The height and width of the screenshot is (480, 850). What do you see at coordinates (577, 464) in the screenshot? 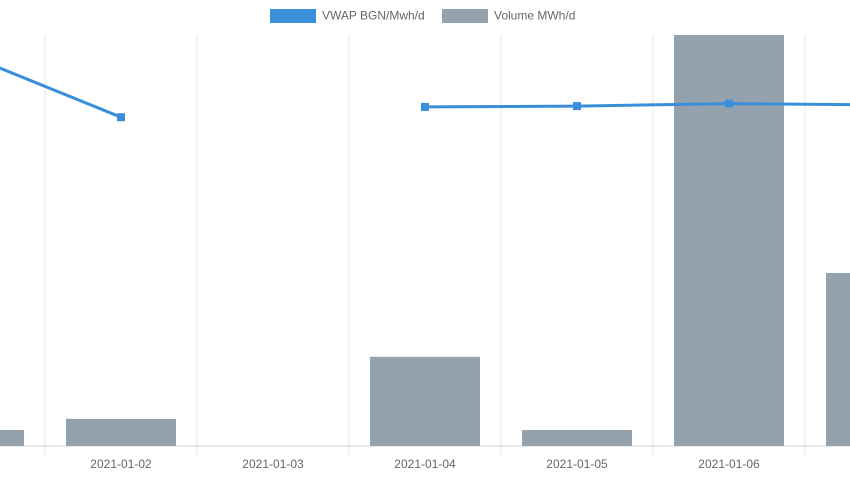
I see `x-tick-label: 2021-01-05` at bounding box center [577, 464].